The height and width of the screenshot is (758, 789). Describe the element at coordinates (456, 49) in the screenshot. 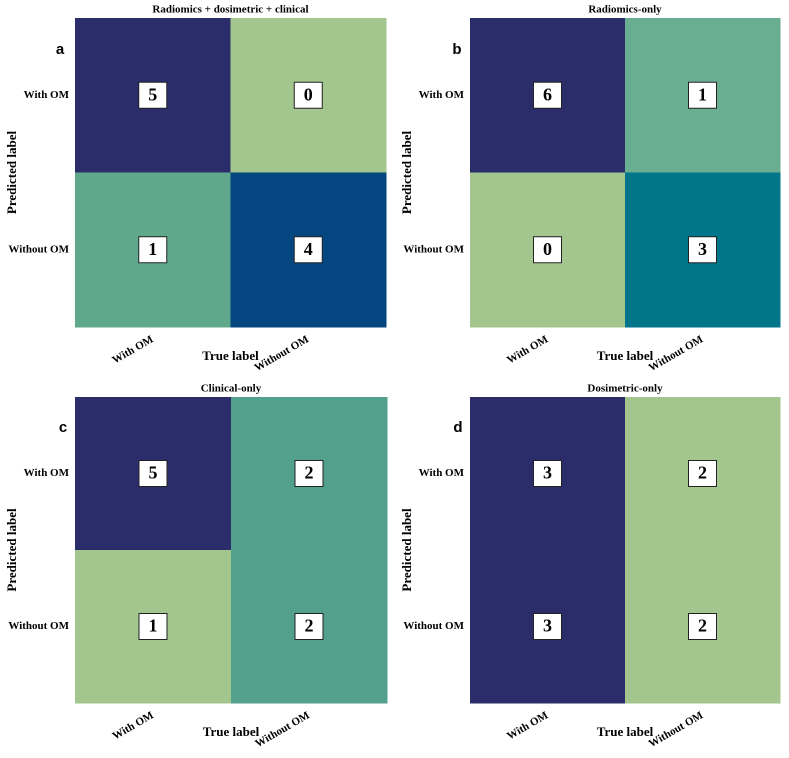

I see `panel-letter: b` at that location.